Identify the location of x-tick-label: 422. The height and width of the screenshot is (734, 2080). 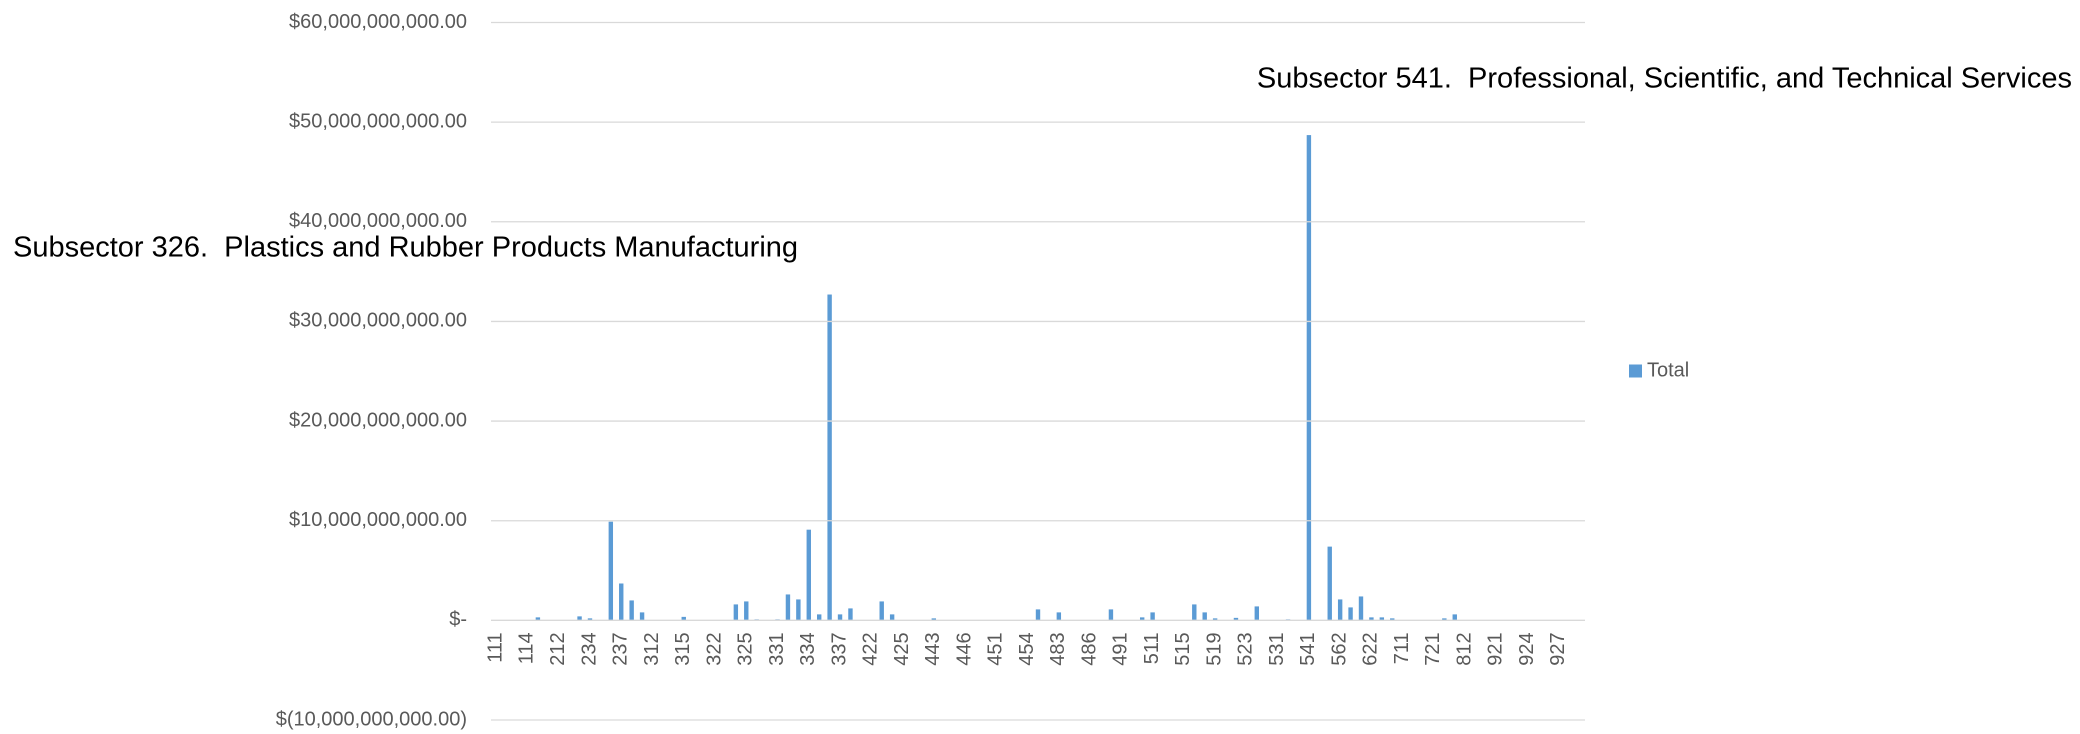
(871, 648).